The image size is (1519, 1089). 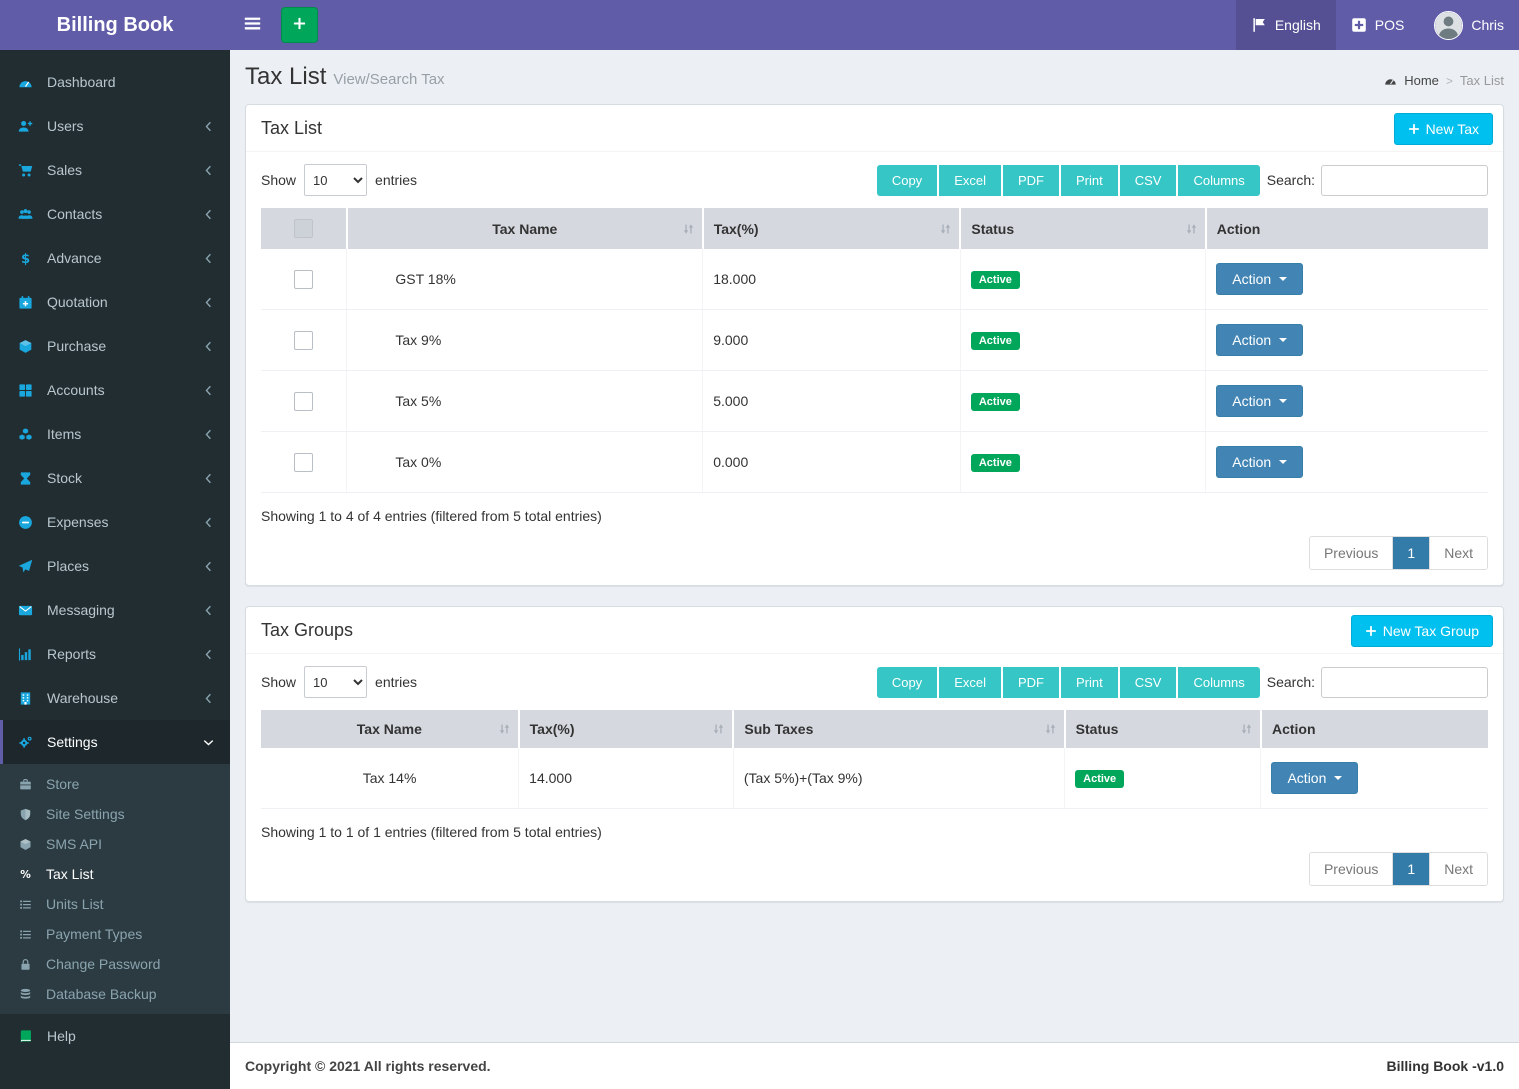 What do you see at coordinates (115, 346) in the screenshot?
I see `sidebar-item-purchase: Purchase` at bounding box center [115, 346].